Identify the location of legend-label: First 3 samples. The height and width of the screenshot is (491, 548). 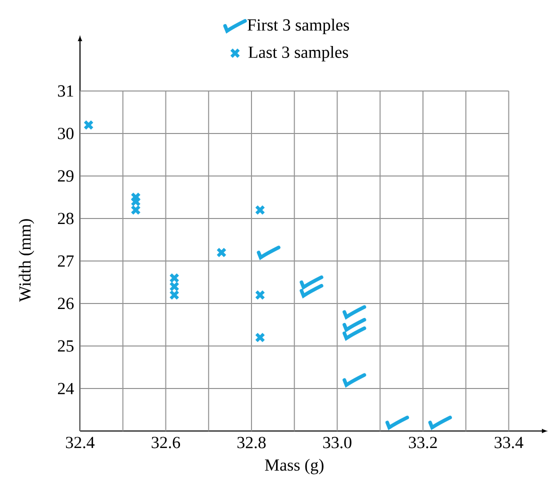
(299, 26).